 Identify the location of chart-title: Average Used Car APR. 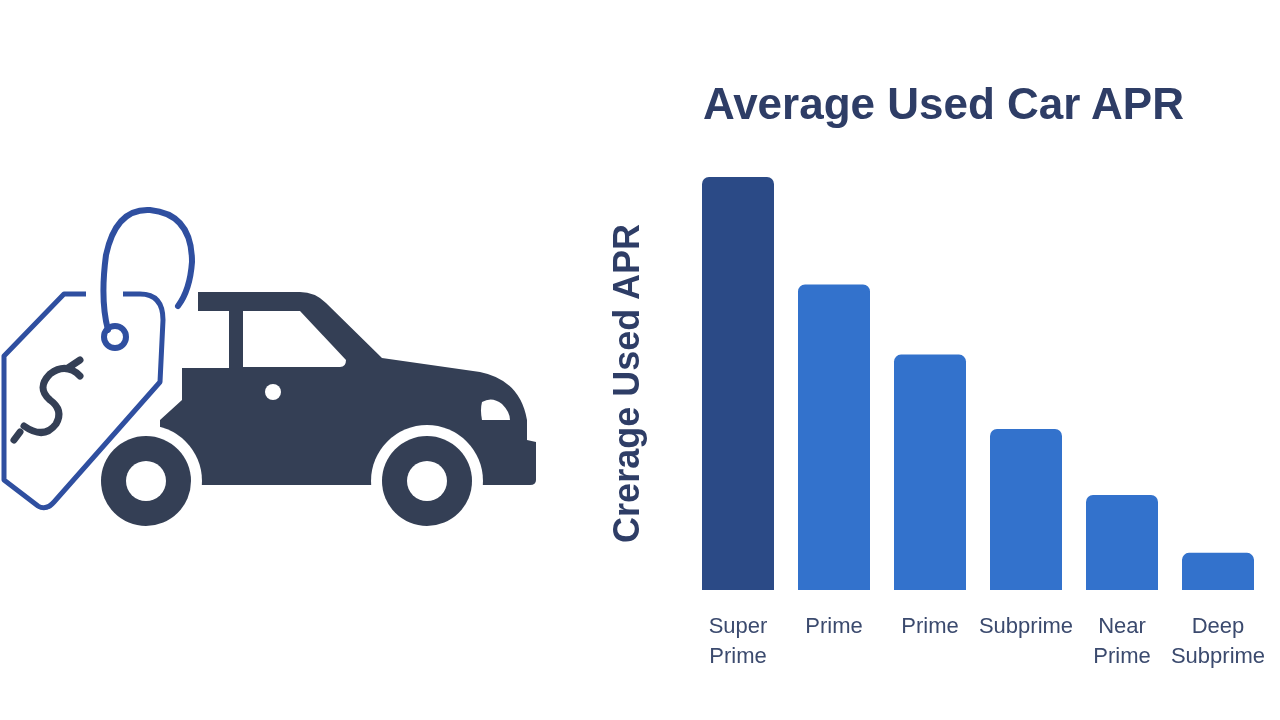
(943, 103).